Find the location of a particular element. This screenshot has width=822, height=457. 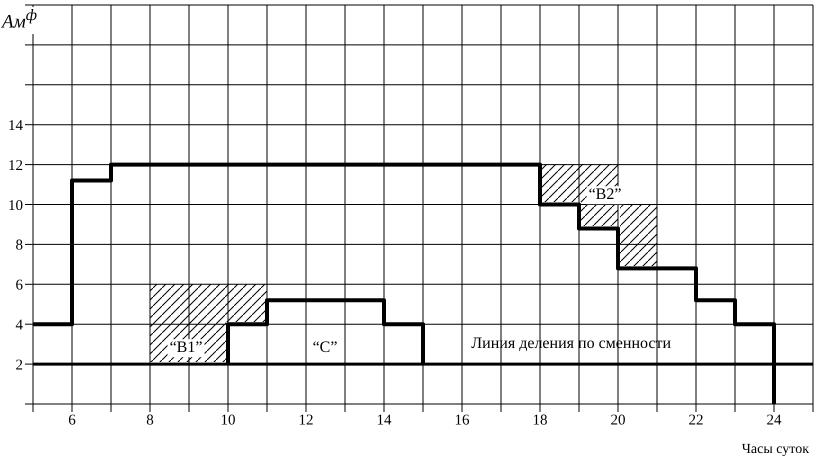

y-tick-label: 8 is located at coordinates (19, 246).